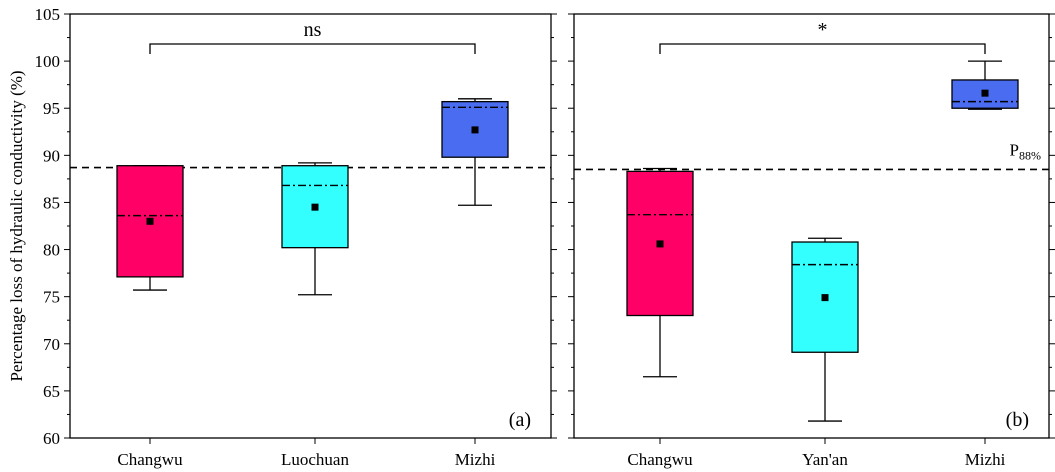 The height and width of the screenshot is (472, 1055). What do you see at coordinates (51, 297) in the screenshot?
I see `y-tick-label: 75` at bounding box center [51, 297].